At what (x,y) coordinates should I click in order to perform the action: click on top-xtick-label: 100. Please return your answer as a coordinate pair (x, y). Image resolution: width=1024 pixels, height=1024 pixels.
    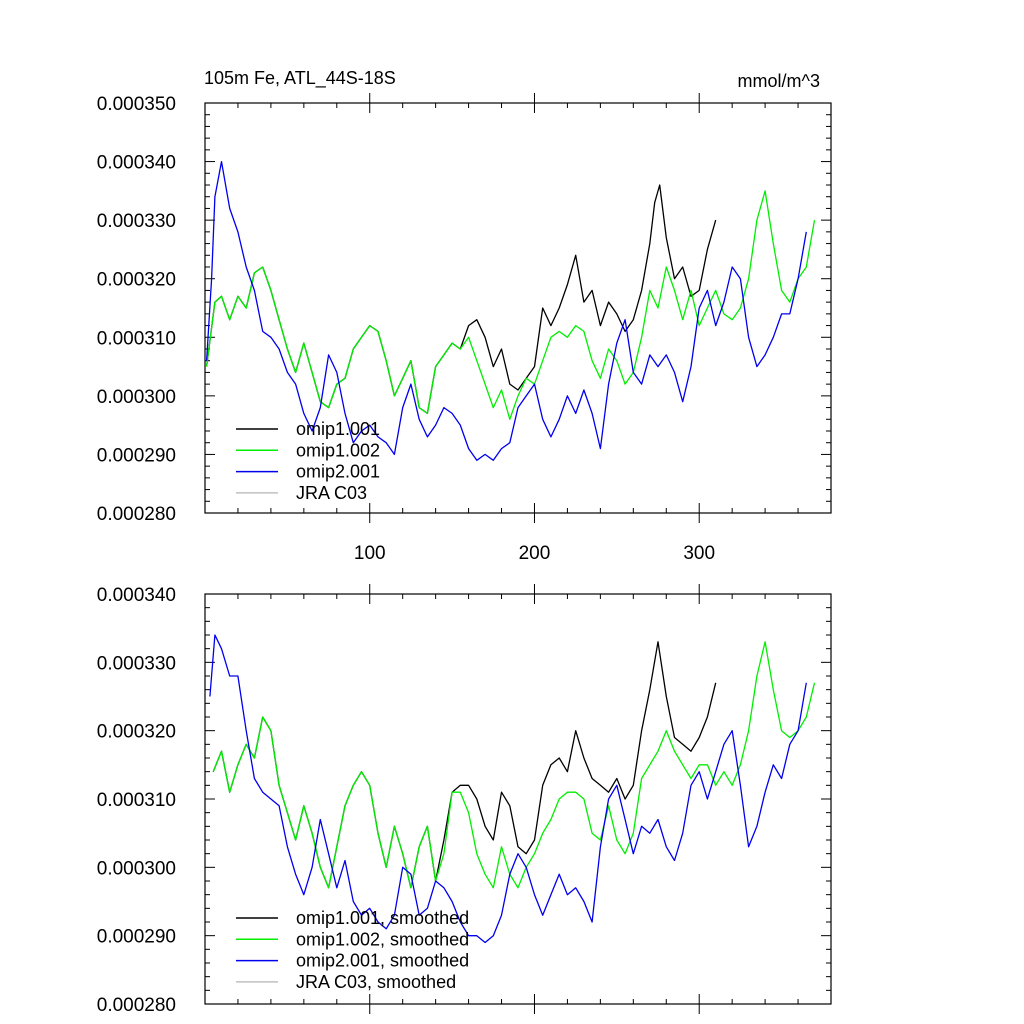
    Looking at the image, I should click on (370, 553).